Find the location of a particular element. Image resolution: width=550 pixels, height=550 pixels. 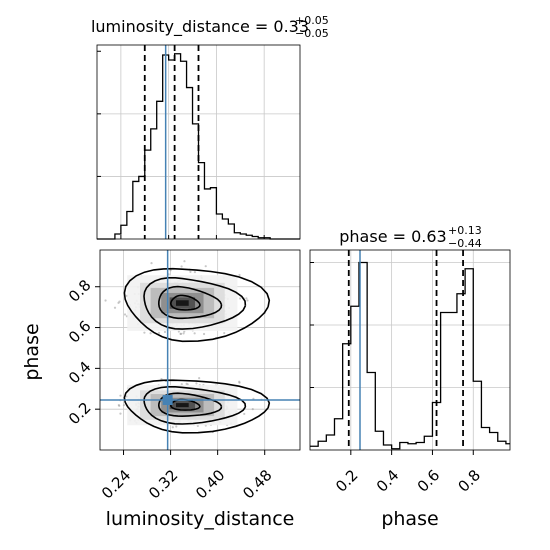

x-tick-label: 0.8 is located at coordinates (469, 481).